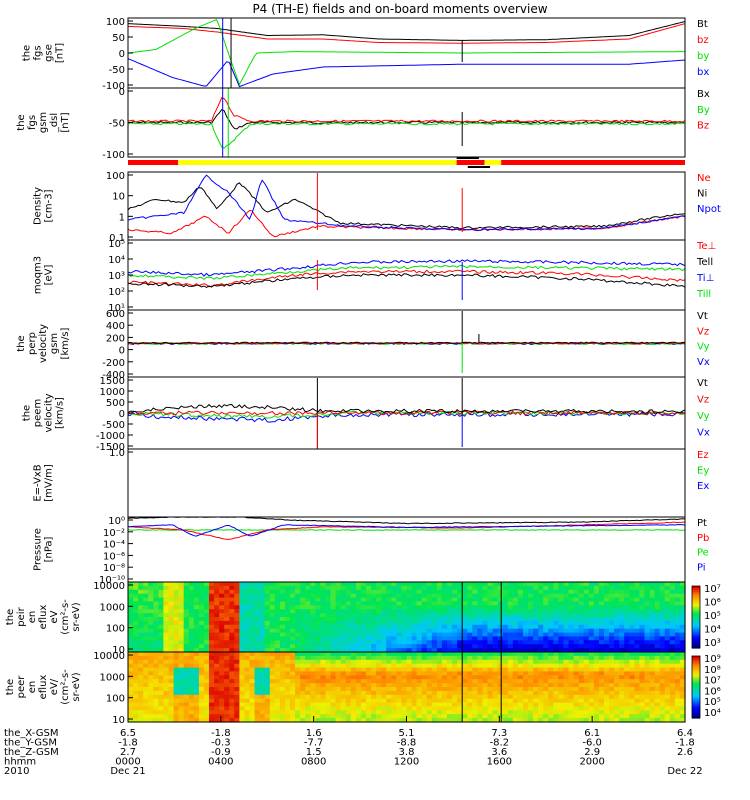  I want to click on series-temp, so click(406, 280).